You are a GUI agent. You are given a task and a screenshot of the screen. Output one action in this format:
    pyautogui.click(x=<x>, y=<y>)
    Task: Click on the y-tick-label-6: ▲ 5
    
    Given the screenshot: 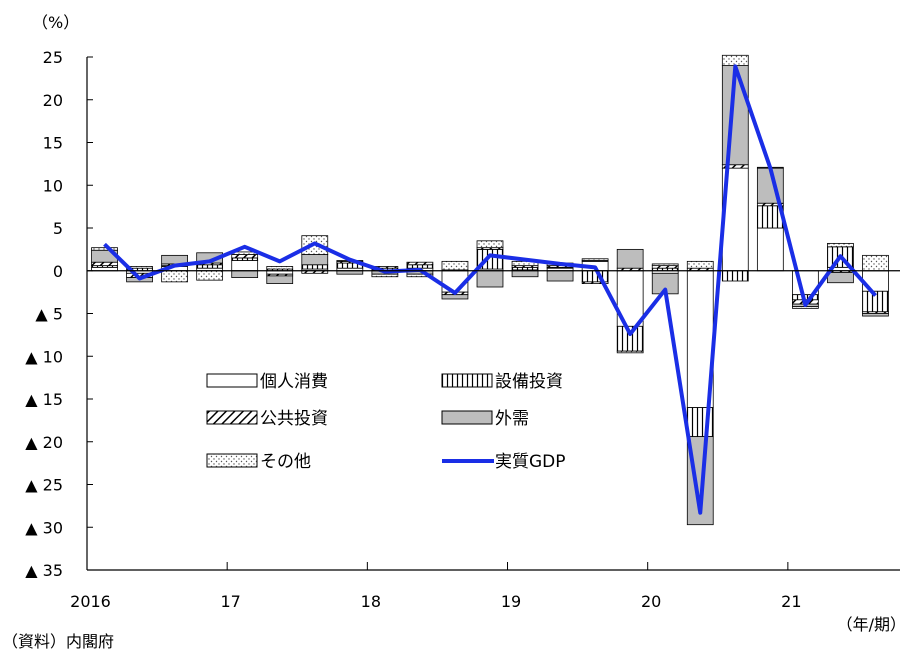 What is the action you would take?
    pyautogui.click(x=49, y=314)
    